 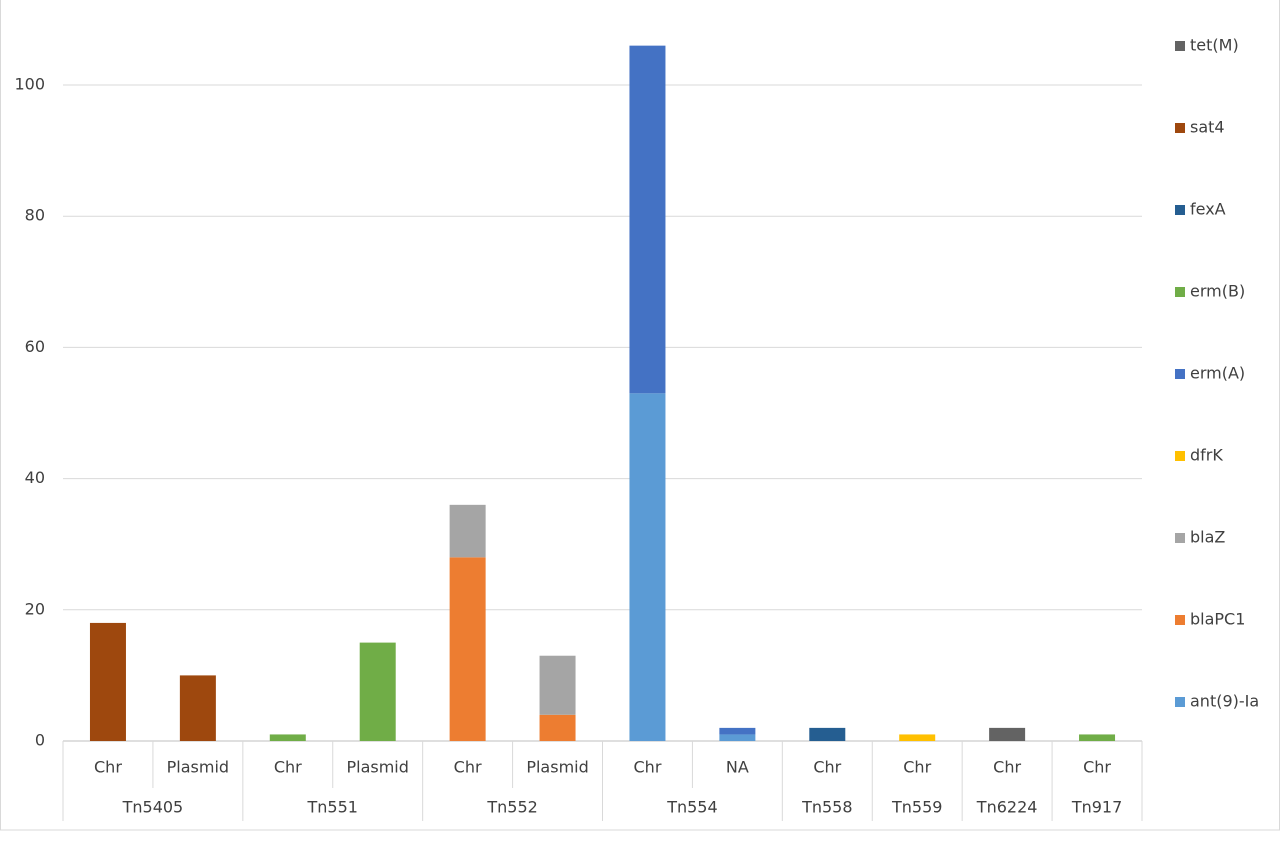 What do you see at coordinates (1208, 209) in the screenshot?
I see `legend-label: fexA` at bounding box center [1208, 209].